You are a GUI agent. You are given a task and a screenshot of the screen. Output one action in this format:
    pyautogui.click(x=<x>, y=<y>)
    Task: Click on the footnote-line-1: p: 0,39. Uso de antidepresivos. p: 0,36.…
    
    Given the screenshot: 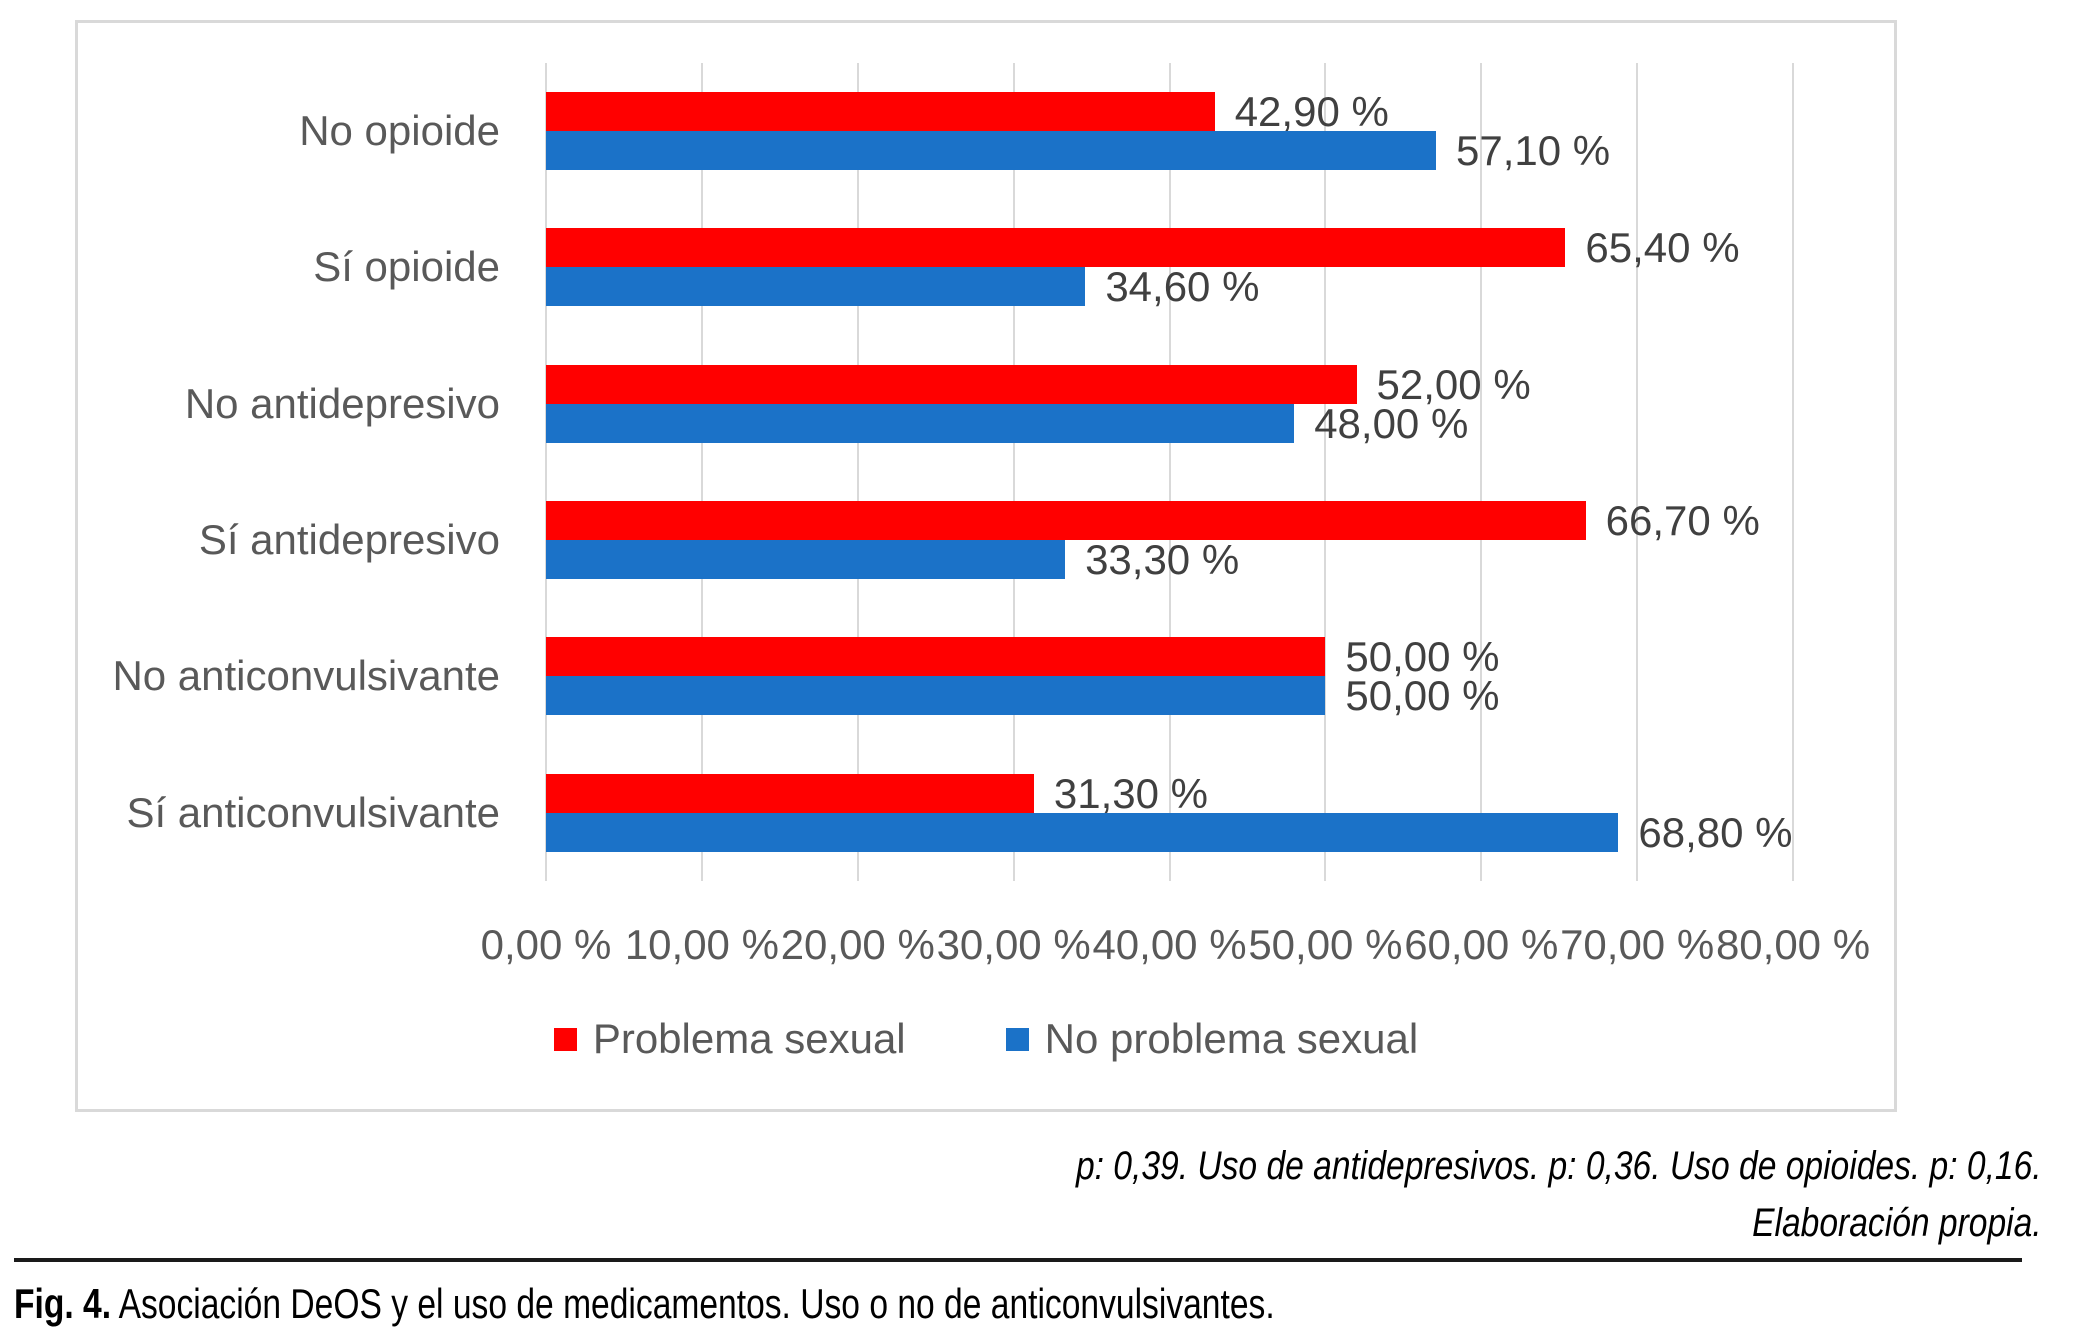 What is the action you would take?
    pyautogui.click(x=1559, y=1166)
    